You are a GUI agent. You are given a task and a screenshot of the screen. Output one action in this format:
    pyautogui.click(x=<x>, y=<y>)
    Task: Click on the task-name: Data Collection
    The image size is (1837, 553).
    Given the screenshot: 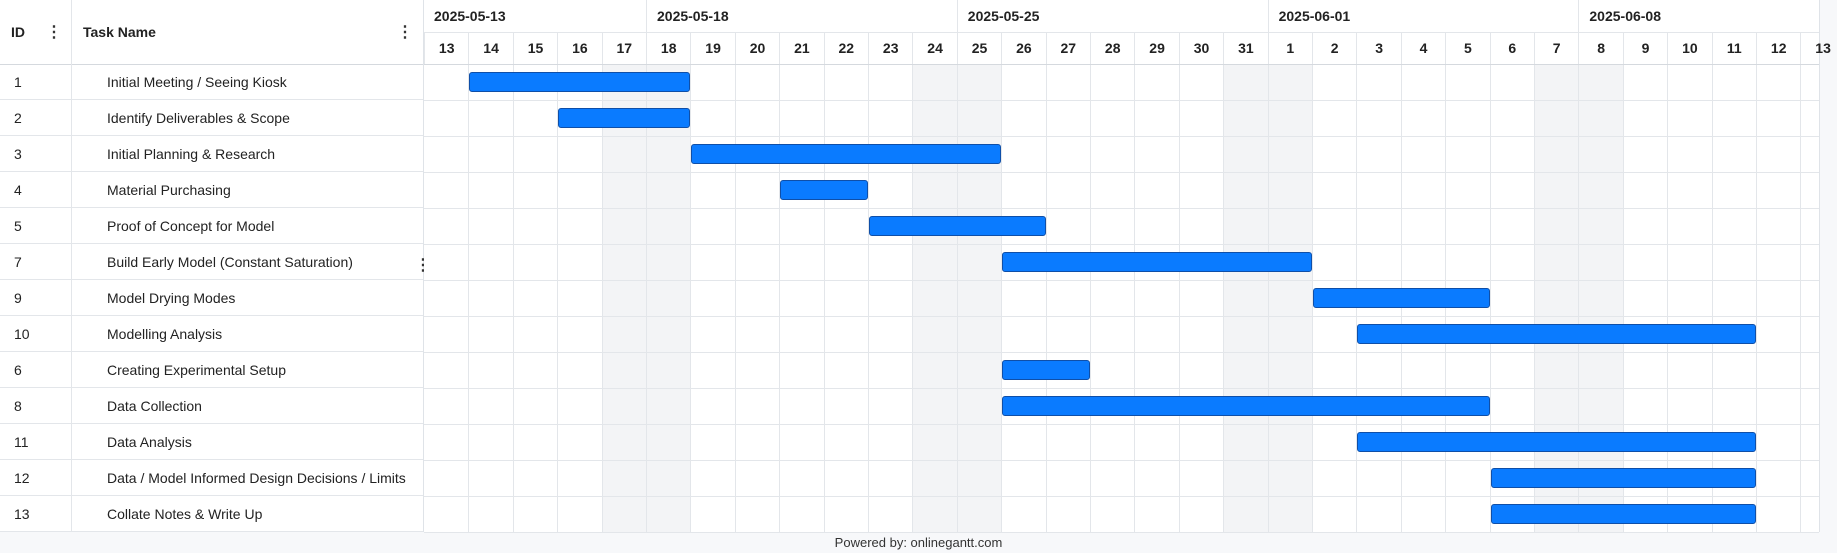 What is the action you would take?
    pyautogui.click(x=154, y=405)
    